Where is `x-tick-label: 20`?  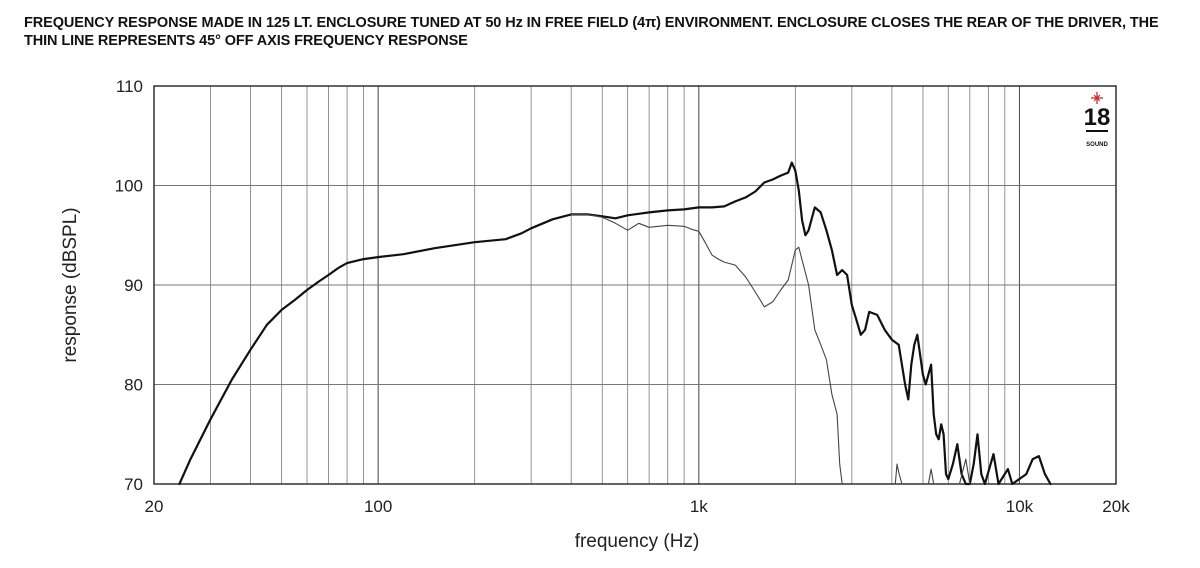
x-tick-label: 20 is located at coordinates (154, 506).